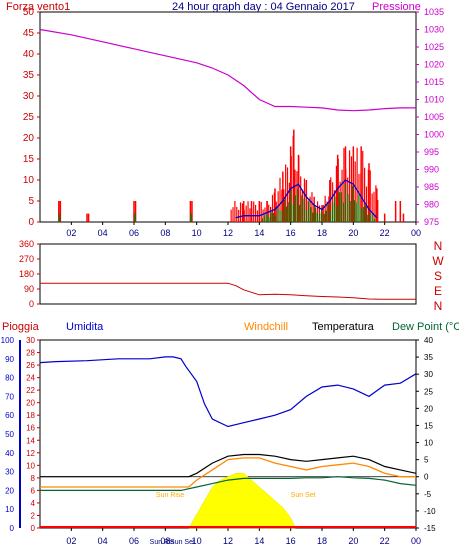  I want to click on humidity-tick-label: 4, so click(33, 503).